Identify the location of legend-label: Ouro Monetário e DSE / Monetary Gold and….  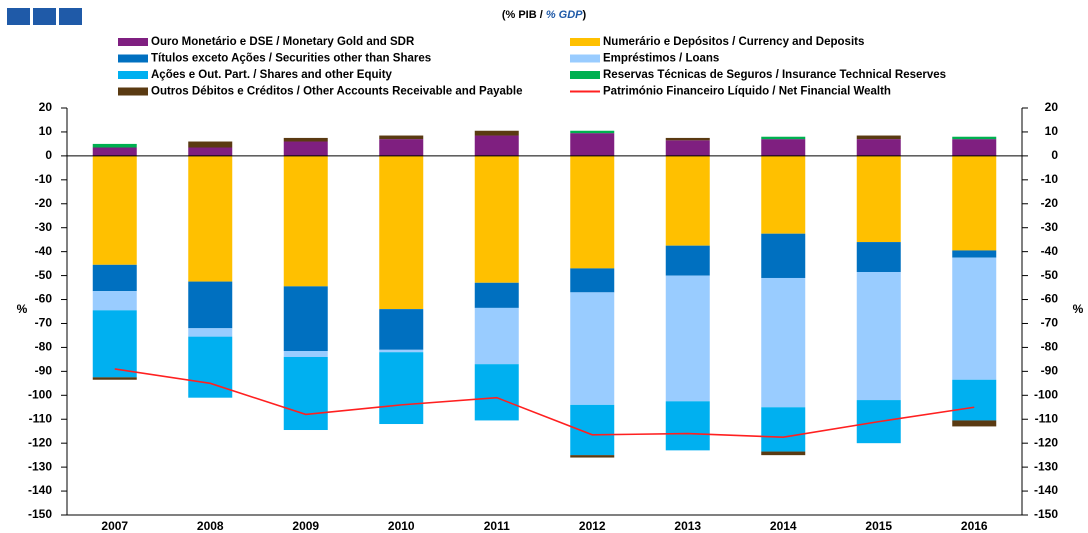
(283, 42).